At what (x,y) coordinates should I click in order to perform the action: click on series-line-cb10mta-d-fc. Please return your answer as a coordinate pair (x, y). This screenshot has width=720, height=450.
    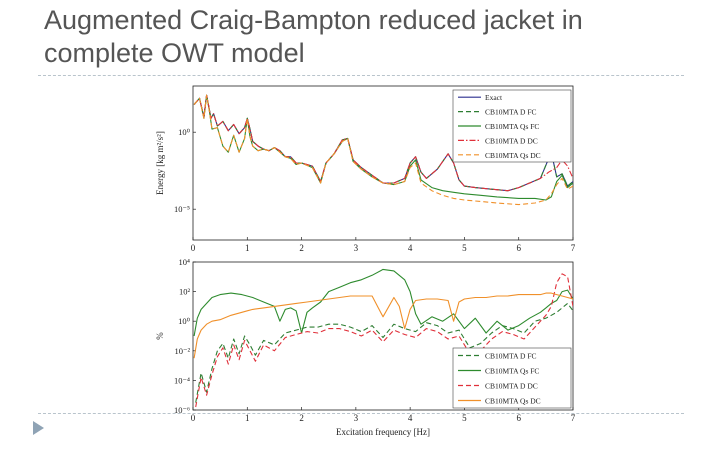
    Looking at the image, I should click on (384, 352).